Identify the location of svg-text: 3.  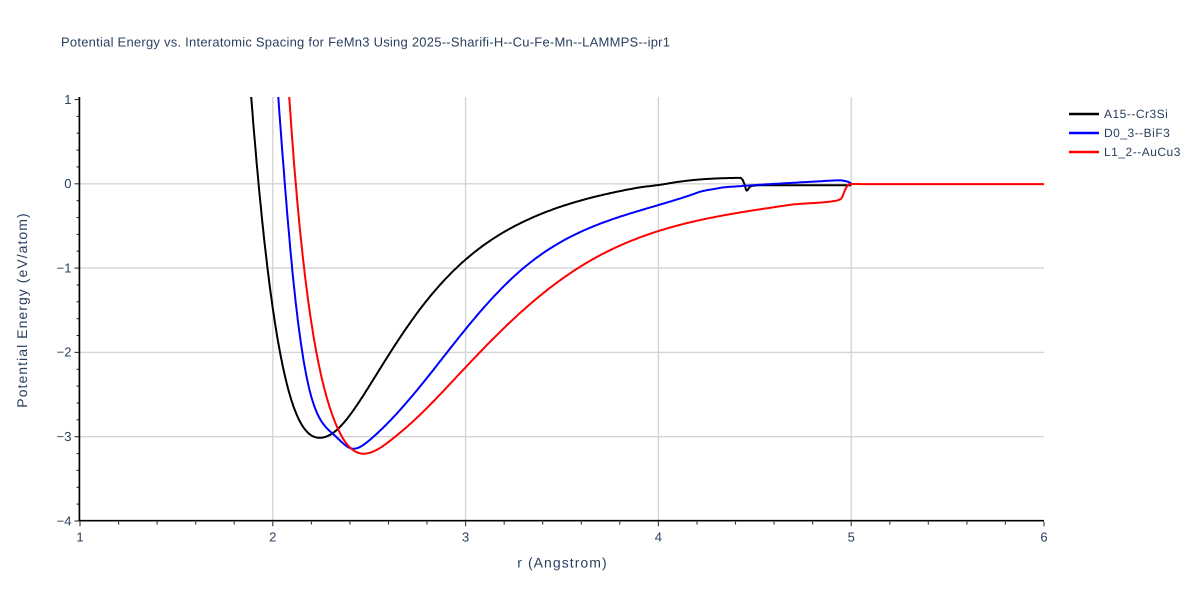
(465, 537).